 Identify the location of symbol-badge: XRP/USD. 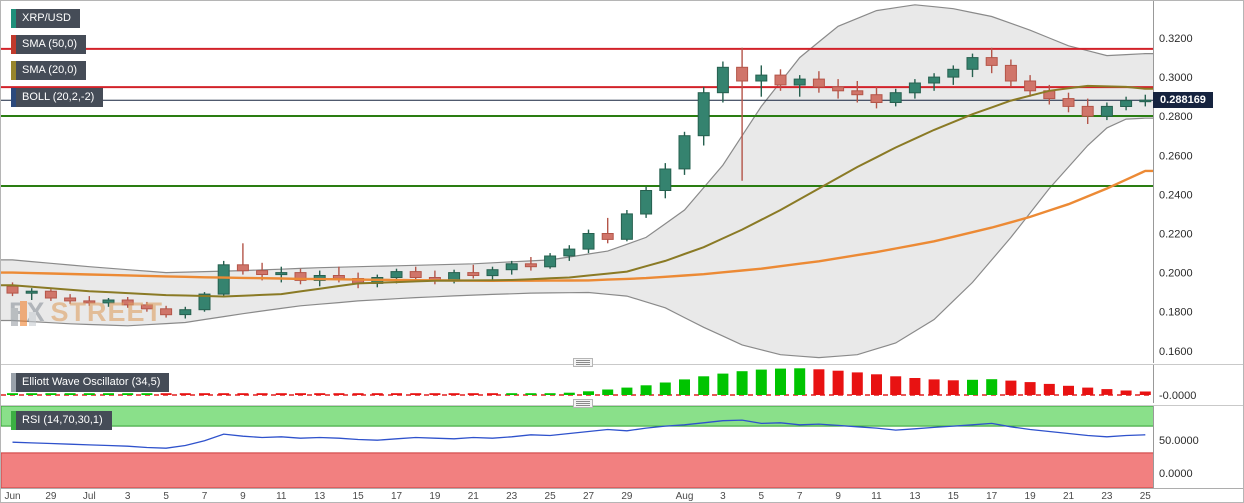
(45, 18).